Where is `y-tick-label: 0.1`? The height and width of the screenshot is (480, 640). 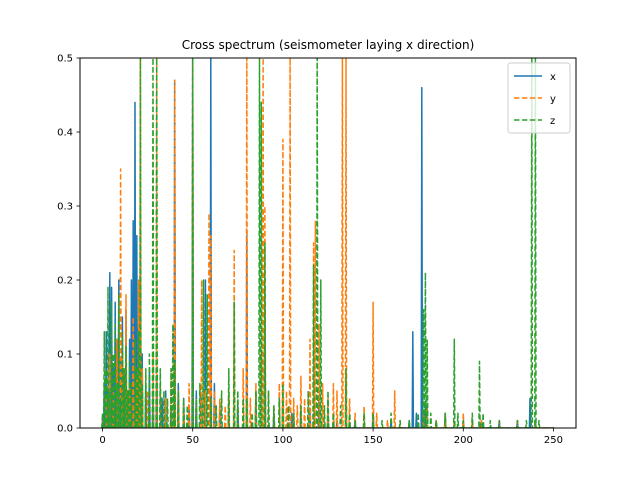 y-tick-label: 0.1 is located at coordinates (65, 355).